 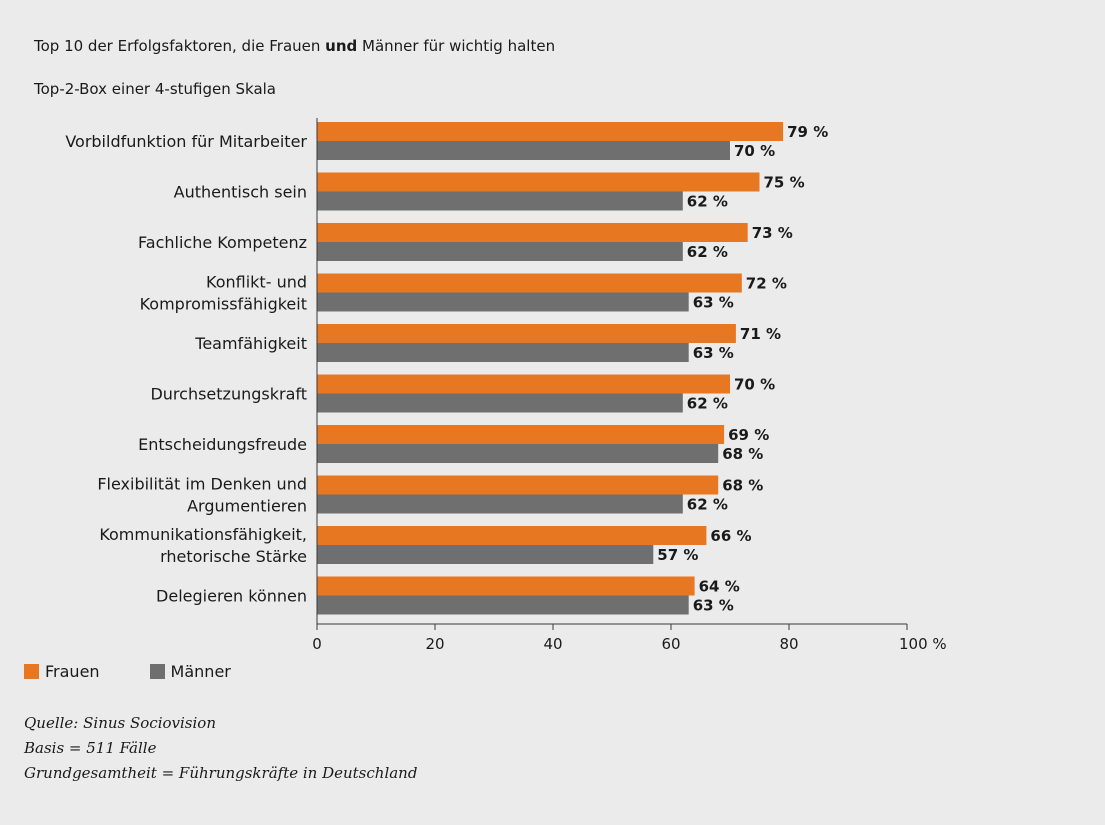 I want to click on value-label-maenner-7: 68 %, so click(x=742, y=454).